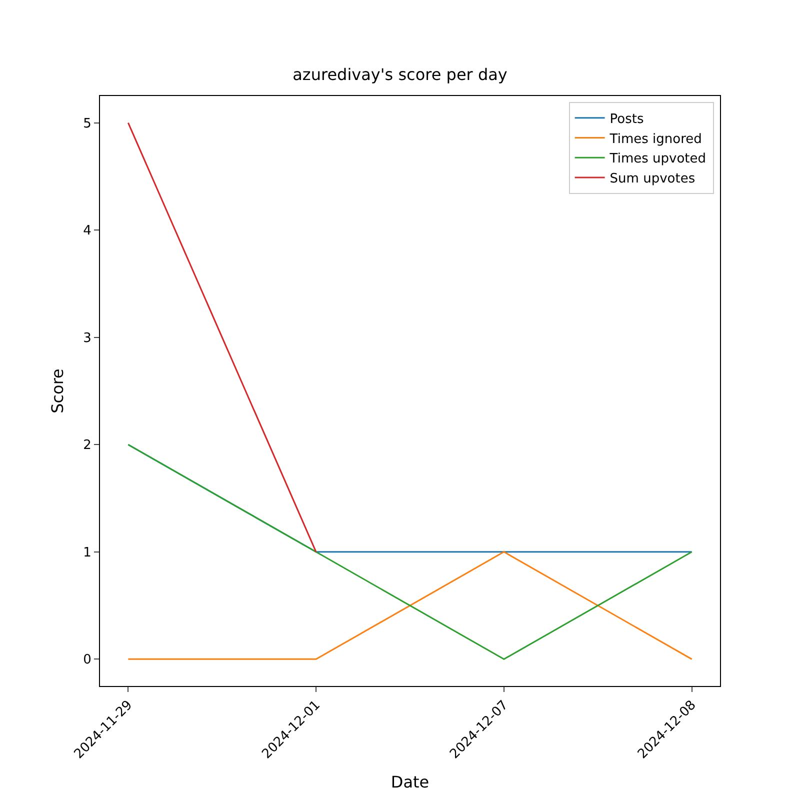 The width and height of the screenshot is (800, 800). Describe the element at coordinates (653, 179) in the screenshot. I see `legend-label: Sum upvotes` at that location.